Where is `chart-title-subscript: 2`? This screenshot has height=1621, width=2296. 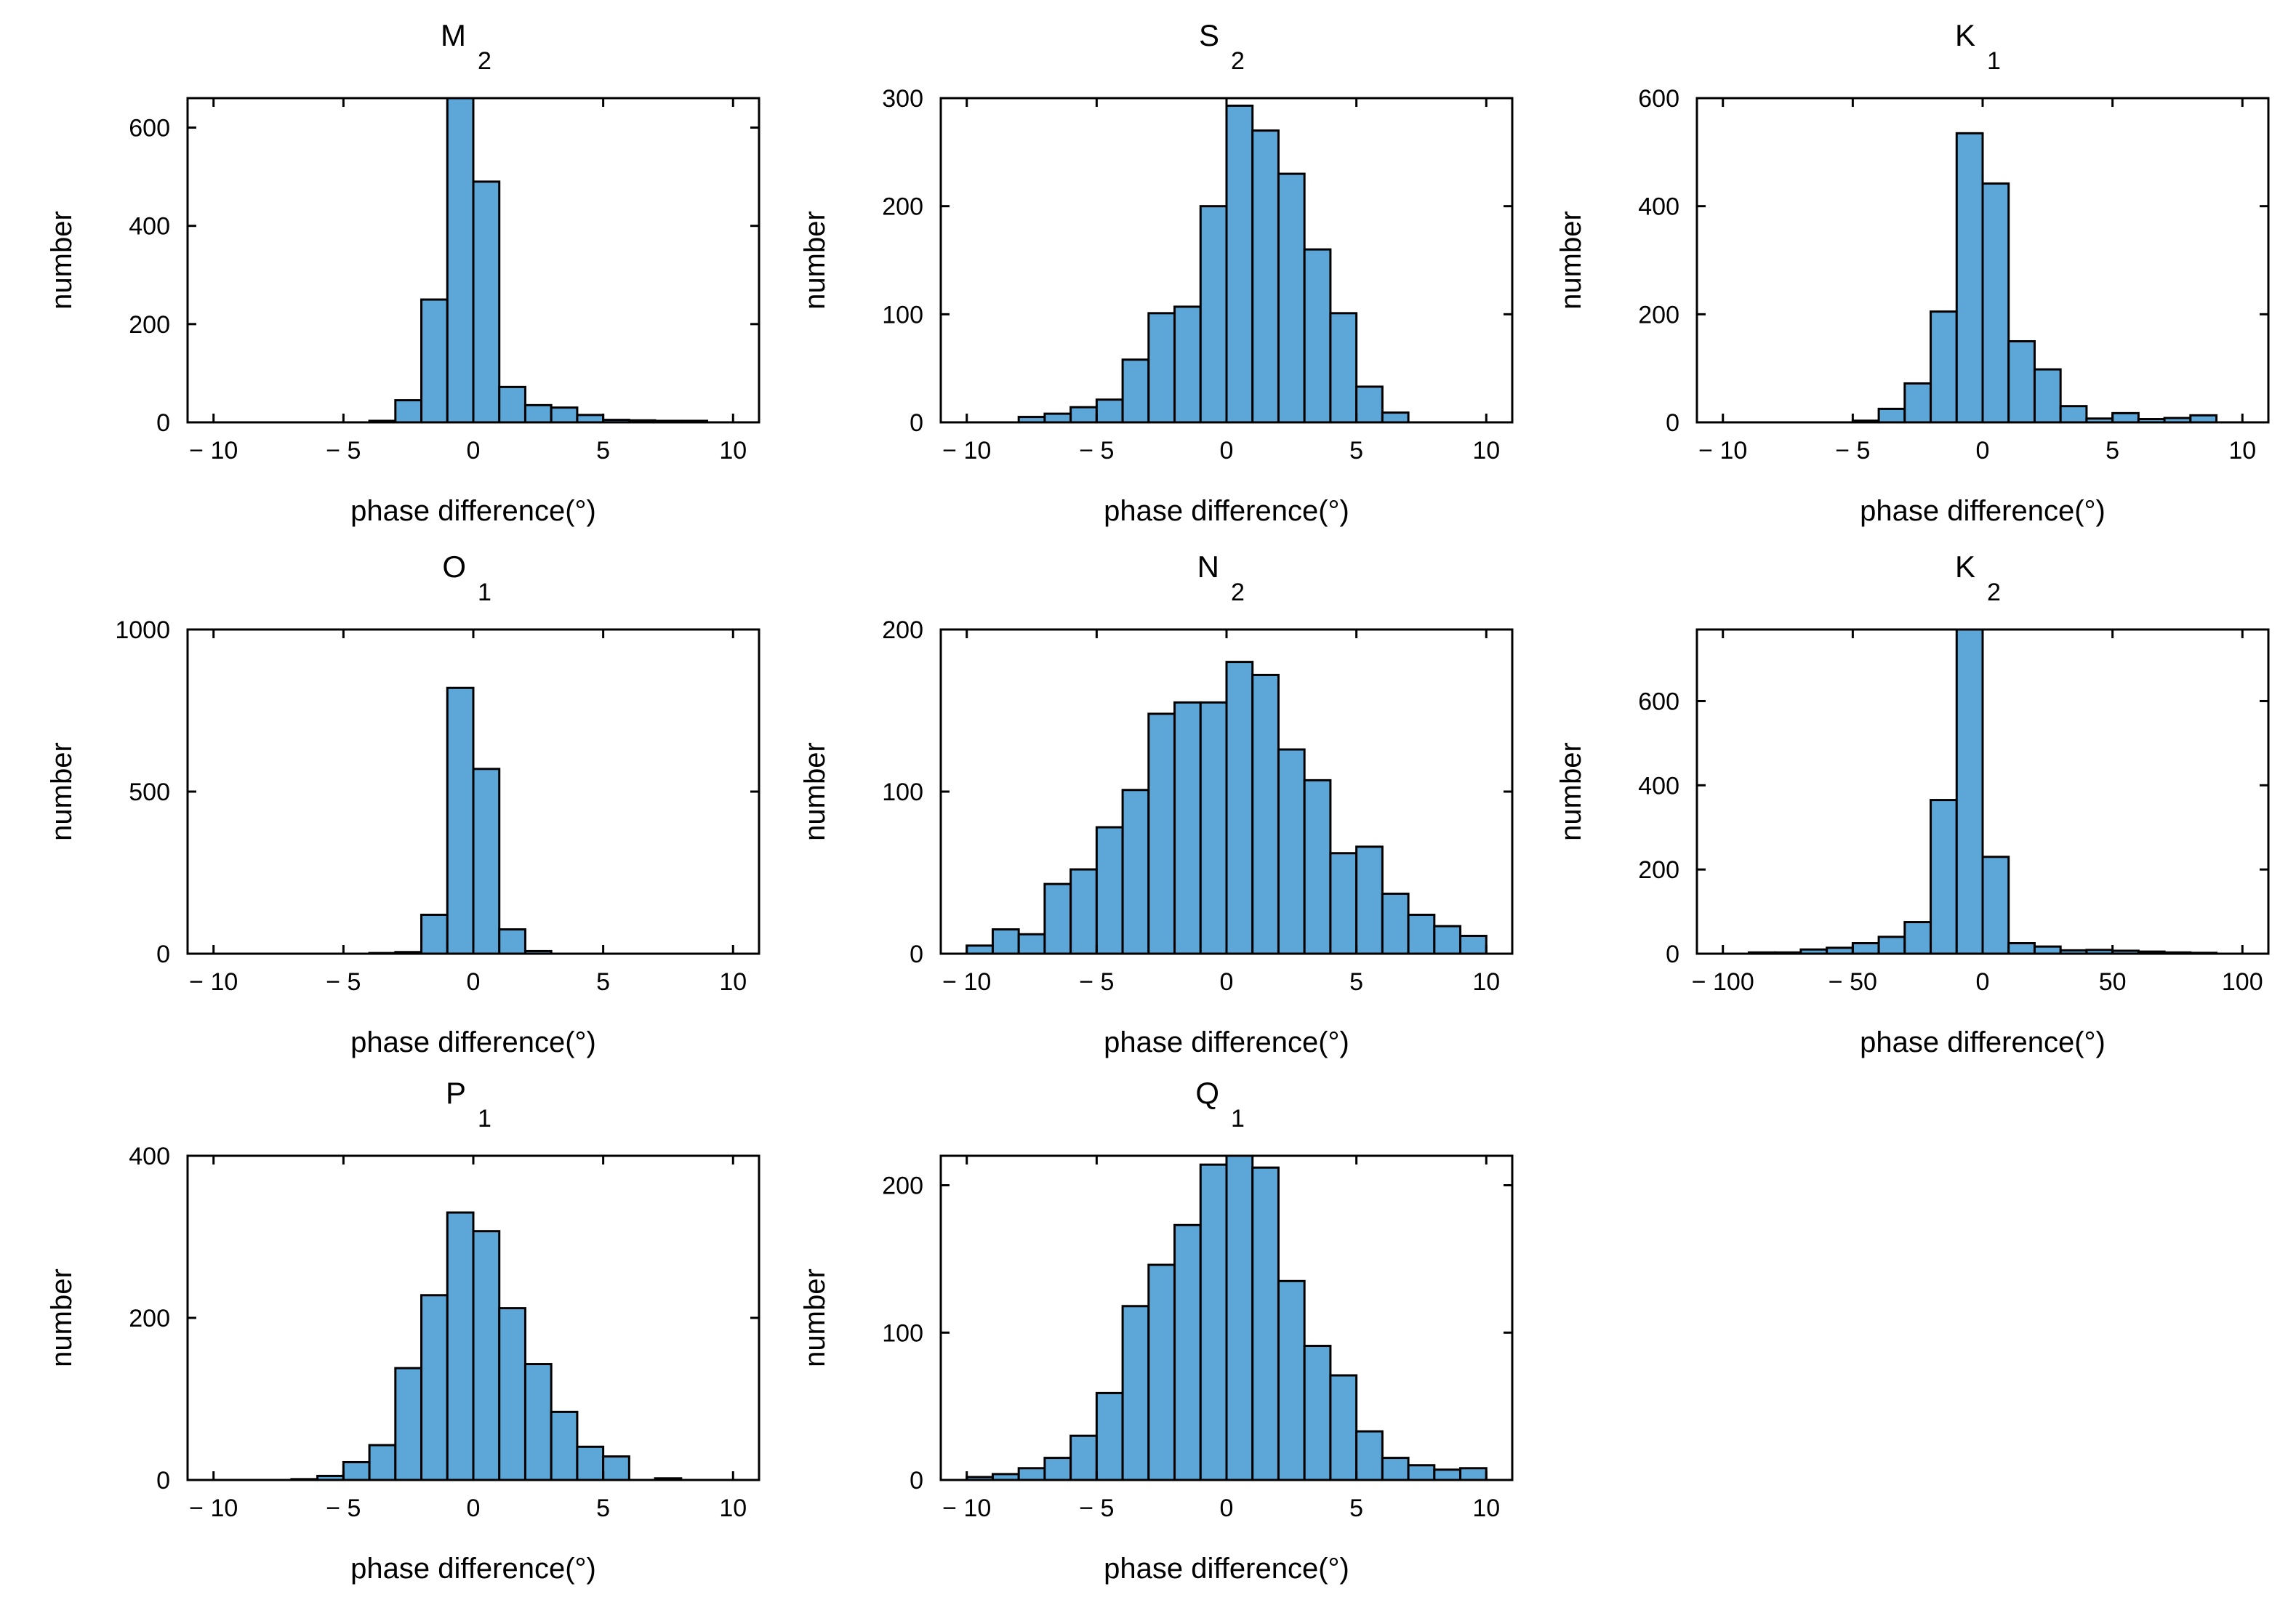
chart-title-subscript: 2 is located at coordinates (1994, 592).